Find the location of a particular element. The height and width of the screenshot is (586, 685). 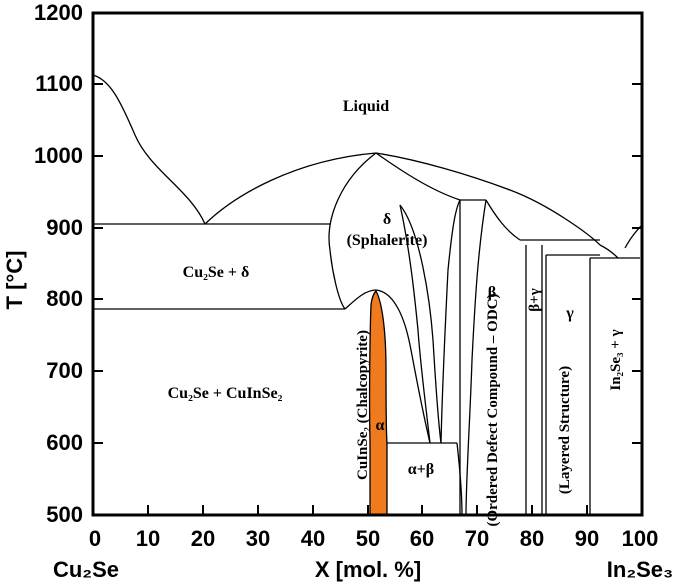

label-beta-gamma: β+γ is located at coordinates (535, 299).